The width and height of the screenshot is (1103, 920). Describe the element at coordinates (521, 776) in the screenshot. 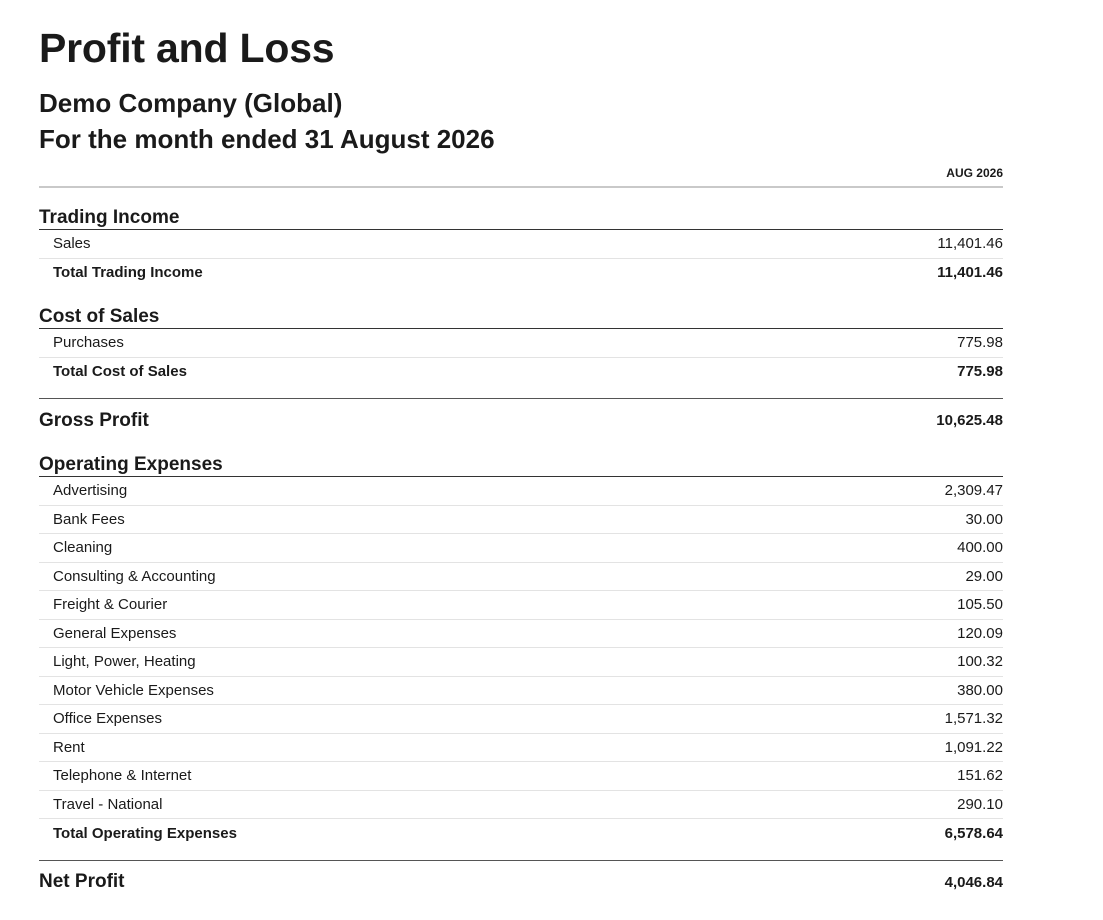

I see `table-row: Telephone & Internet 151.62` at that location.